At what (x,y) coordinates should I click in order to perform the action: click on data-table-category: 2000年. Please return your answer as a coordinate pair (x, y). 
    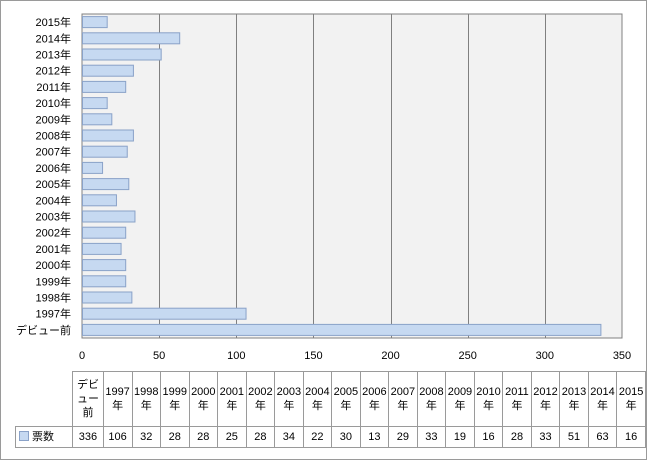
    Looking at the image, I should click on (203, 399).